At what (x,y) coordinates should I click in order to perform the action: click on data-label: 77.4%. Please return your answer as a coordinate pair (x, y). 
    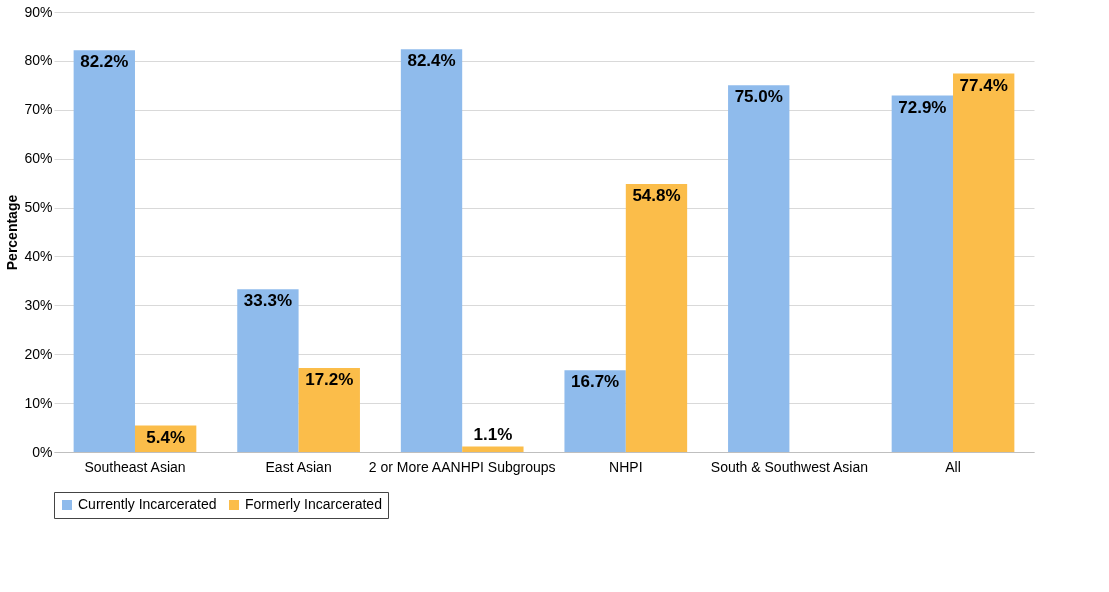
    Looking at the image, I should click on (983, 85).